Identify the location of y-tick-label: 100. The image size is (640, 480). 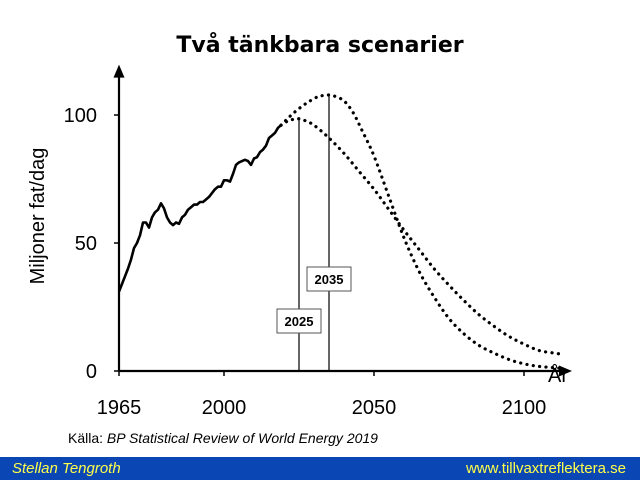
(80, 116).